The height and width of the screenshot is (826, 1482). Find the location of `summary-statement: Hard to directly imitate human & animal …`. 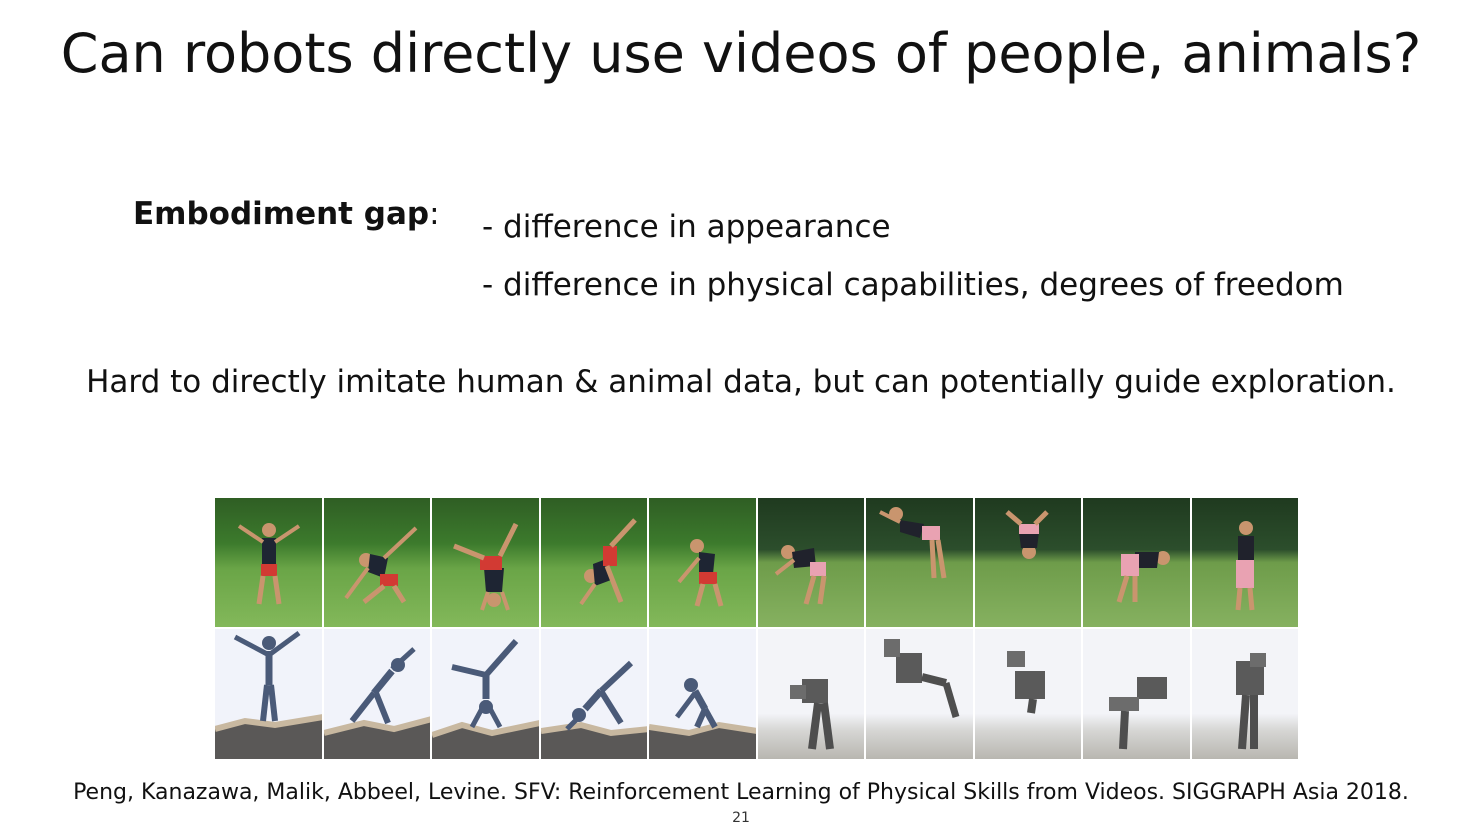

summary-statement: Hard to directly imitate human & animal … is located at coordinates (741, 382).